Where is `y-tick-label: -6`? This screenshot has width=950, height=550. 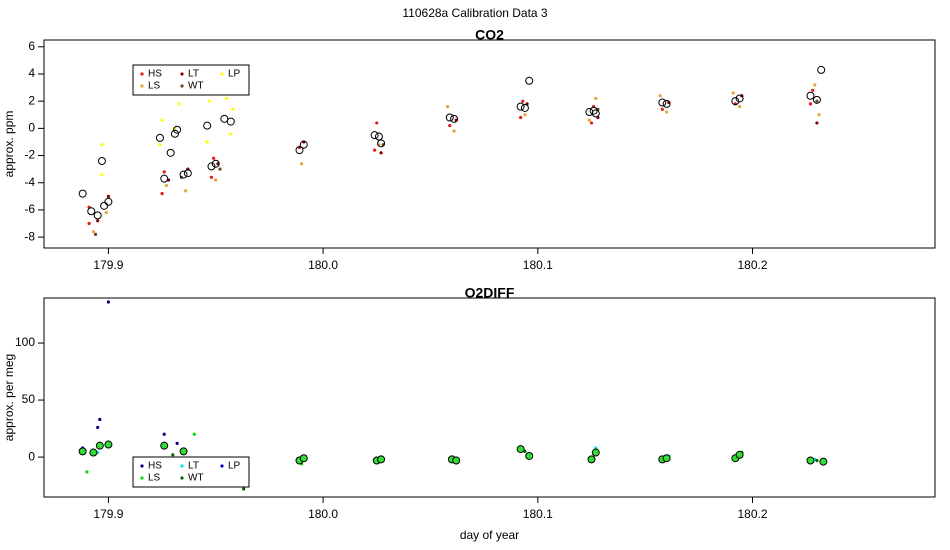 y-tick-label: -6 is located at coordinates (29, 209).